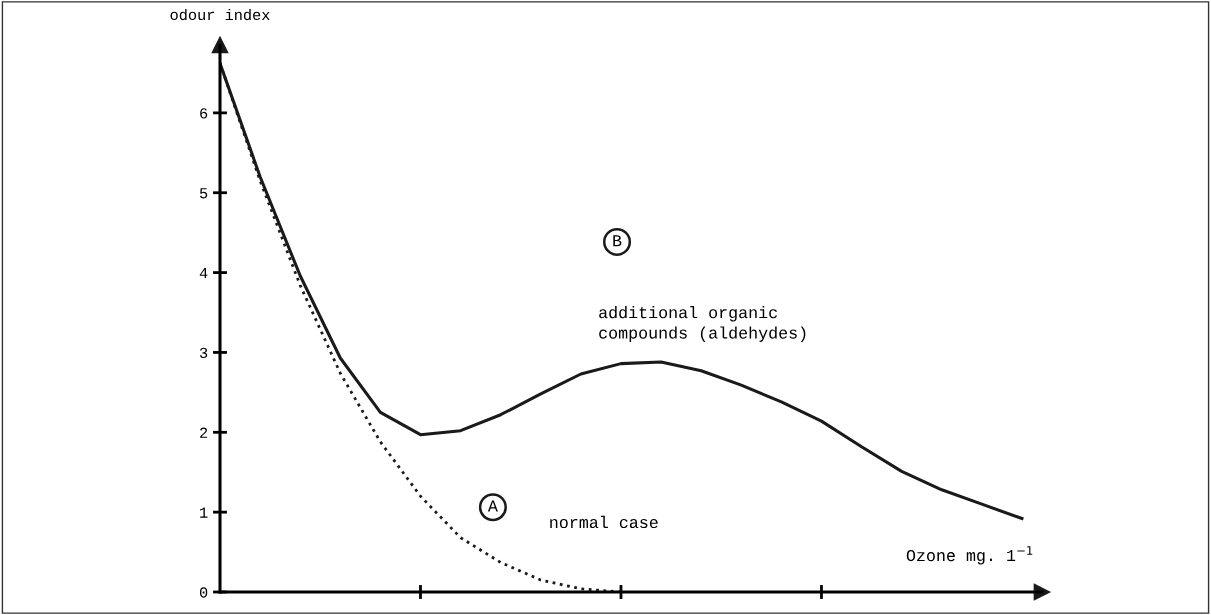 The width and height of the screenshot is (1211, 615). I want to click on annotation: B, so click(617, 241).